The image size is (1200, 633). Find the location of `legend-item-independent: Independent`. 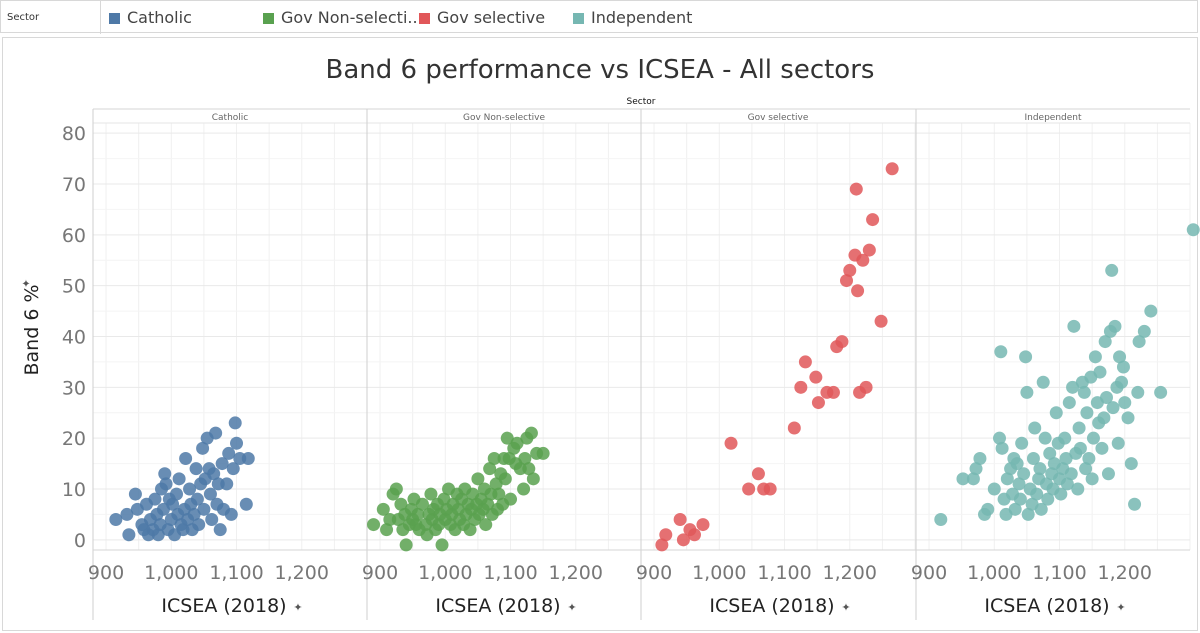

legend-item-independent: Independent is located at coordinates (632, 17).